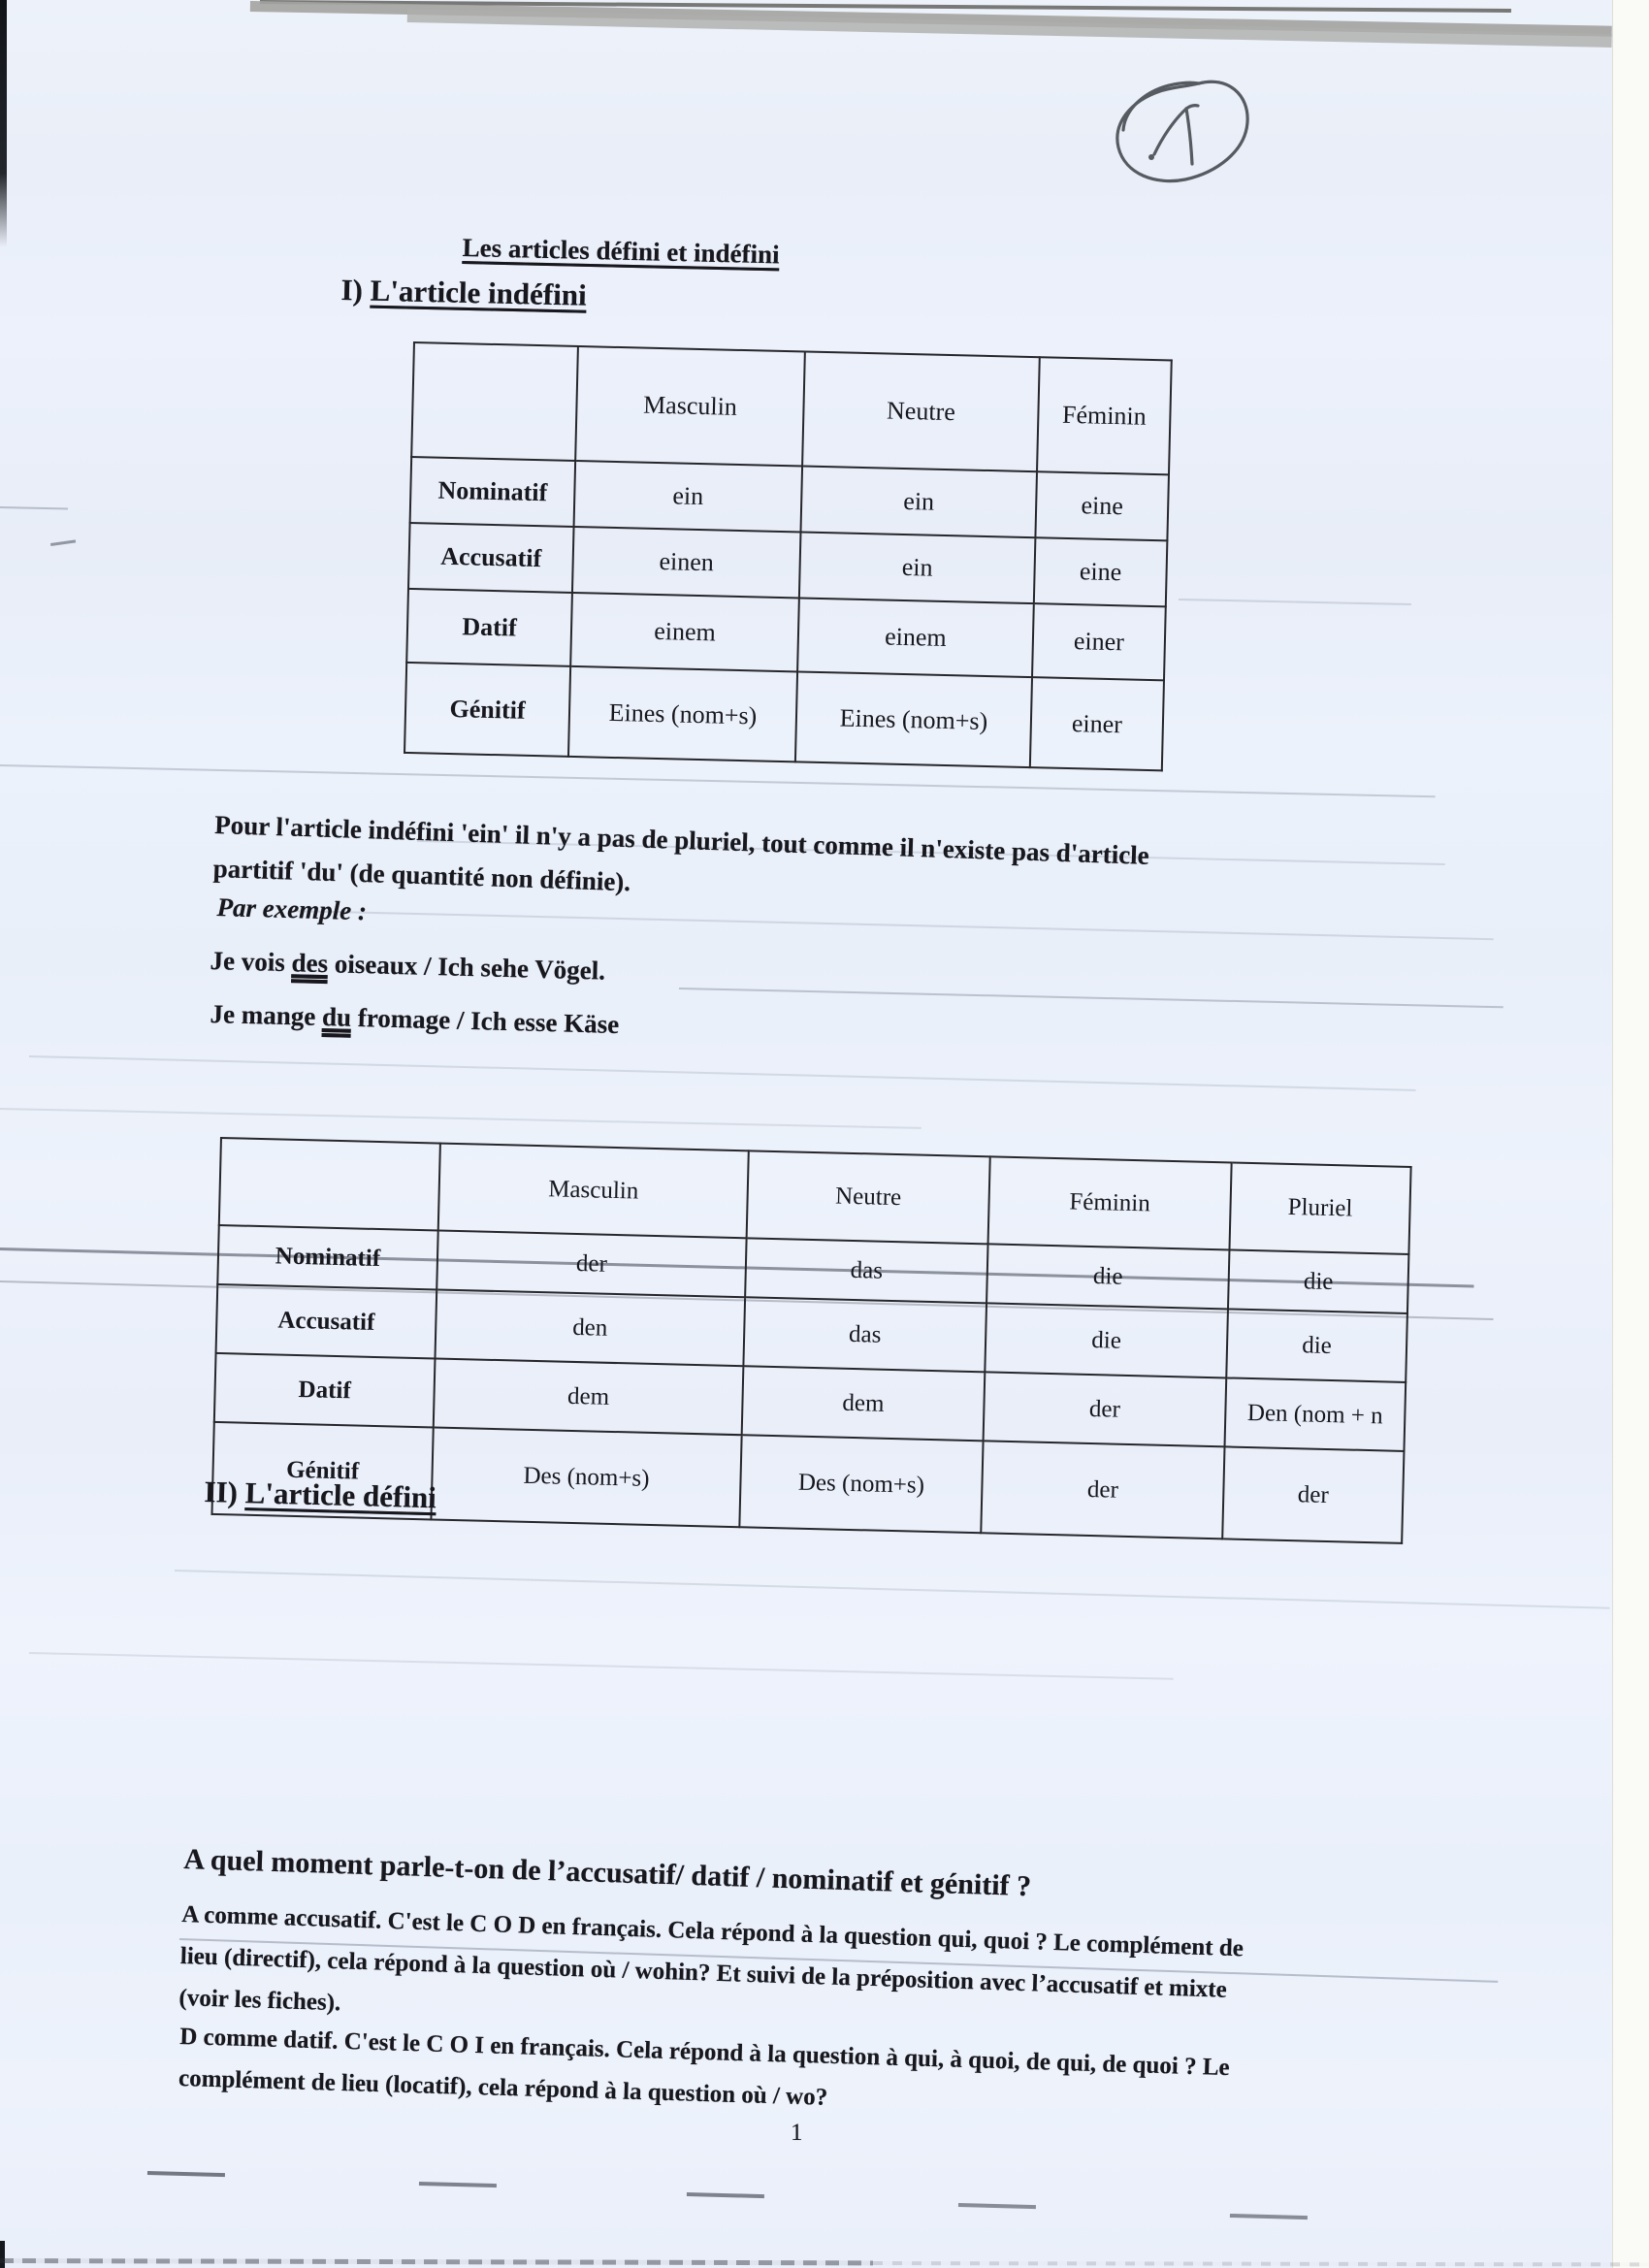 Image resolution: width=1649 pixels, height=2268 pixels. I want to click on example-text: fromage / Ich esse Käse, so click(485, 1021).